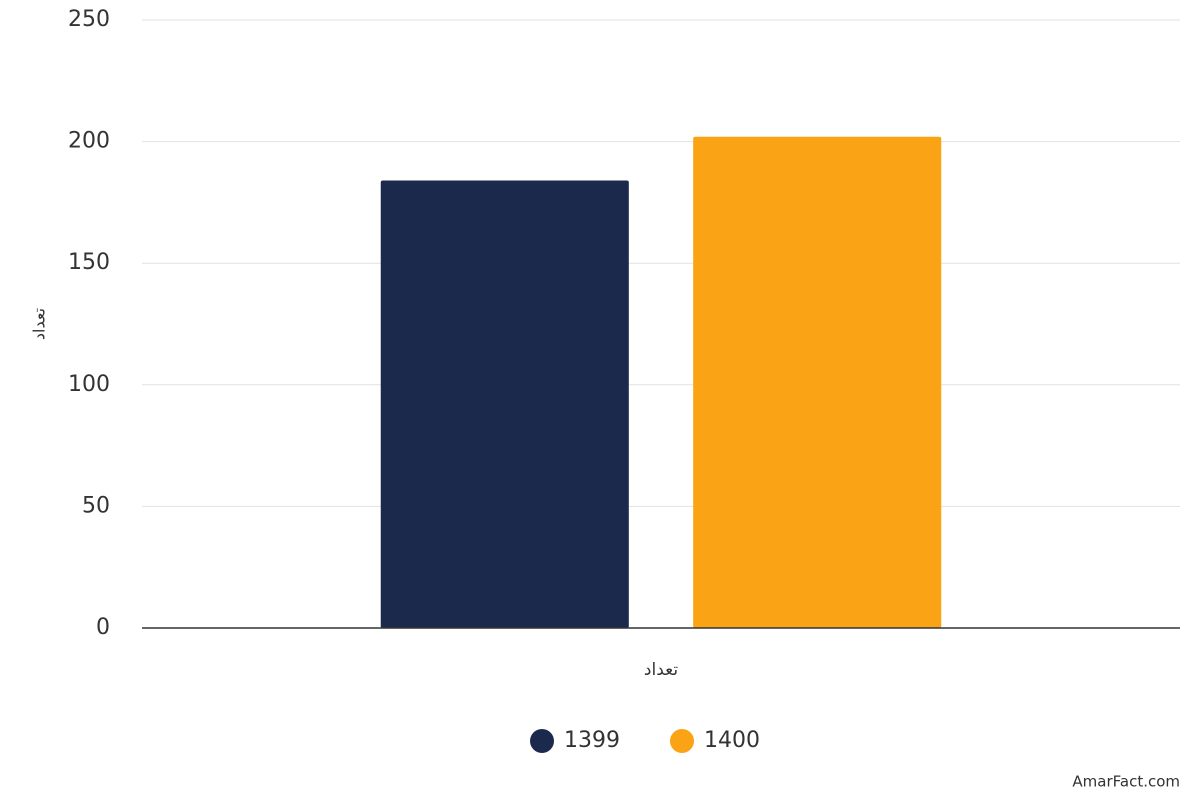 The height and width of the screenshot is (800, 1200). I want to click on y-tick-label: 50, so click(96, 505).